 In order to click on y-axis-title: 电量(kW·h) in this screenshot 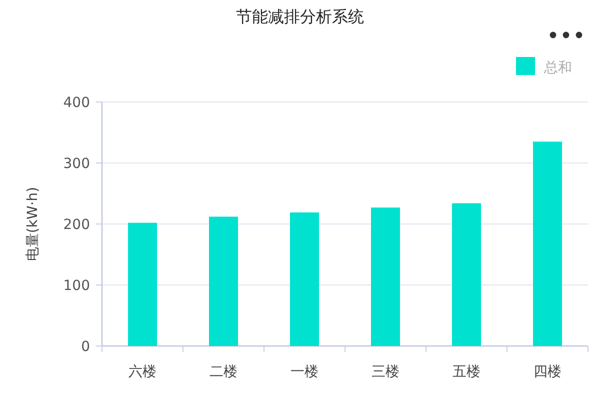, I will do `click(33, 224)`.